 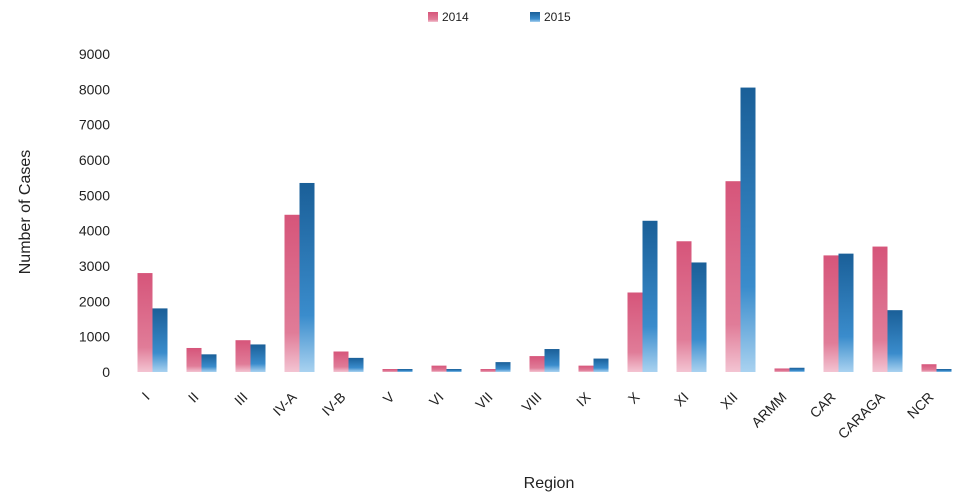 I want to click on y-tick-label: 4000, so click(x=94, y=231).